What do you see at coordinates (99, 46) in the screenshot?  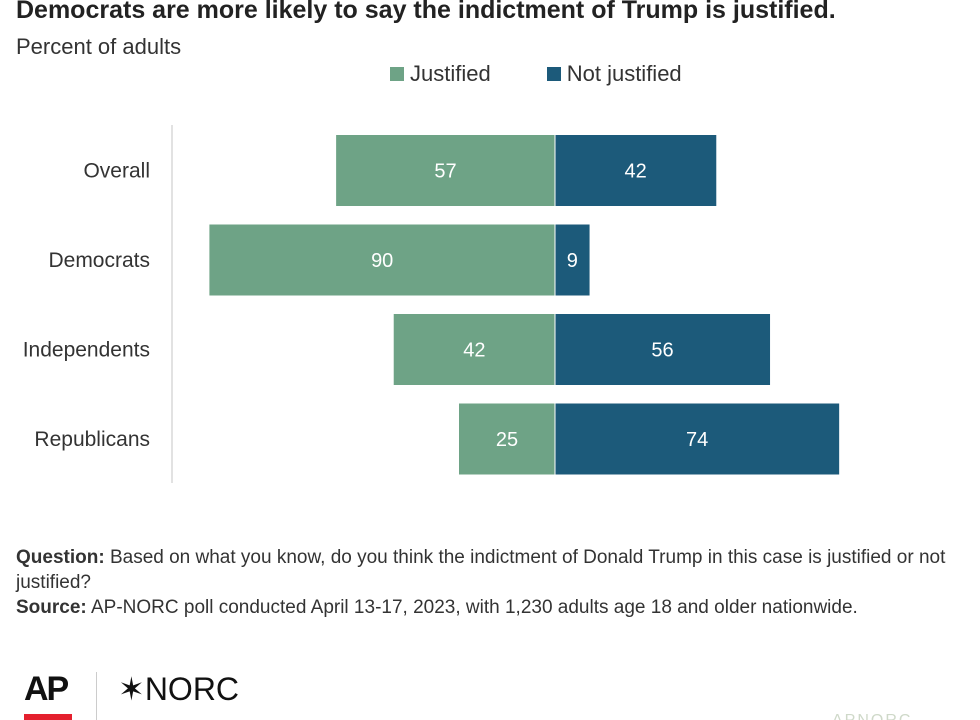 I see `chart-subtitle: Percent of adults` at bounding box center [99, 46].